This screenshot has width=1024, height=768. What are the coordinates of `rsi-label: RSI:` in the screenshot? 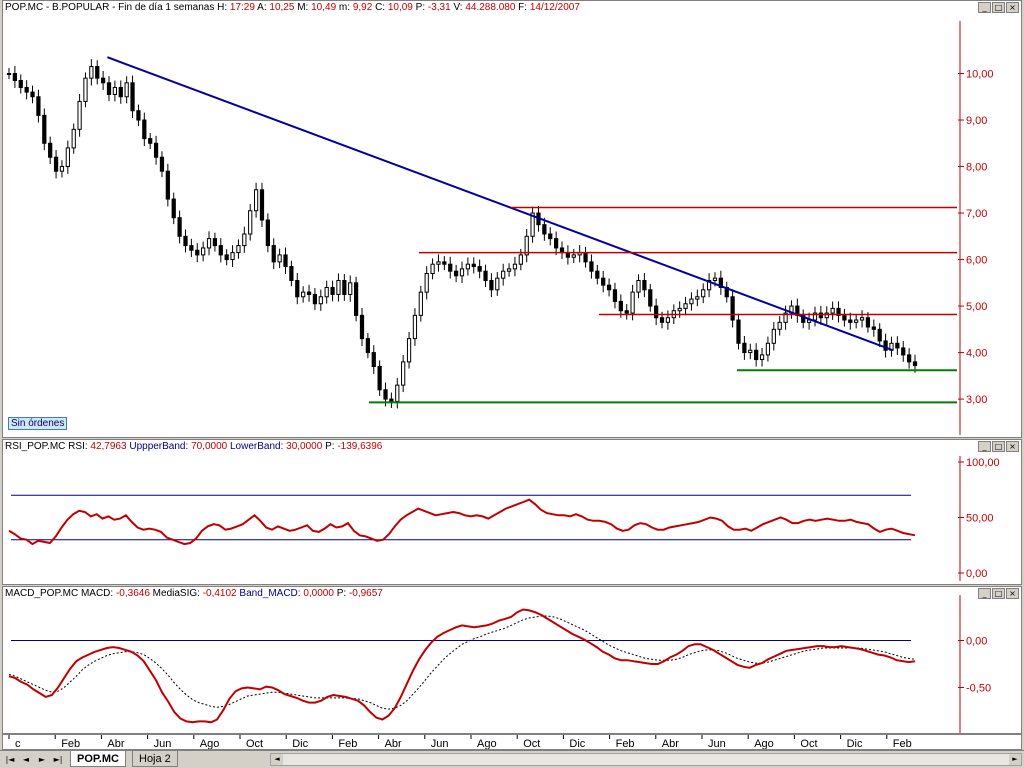 It's located at (78, 446).